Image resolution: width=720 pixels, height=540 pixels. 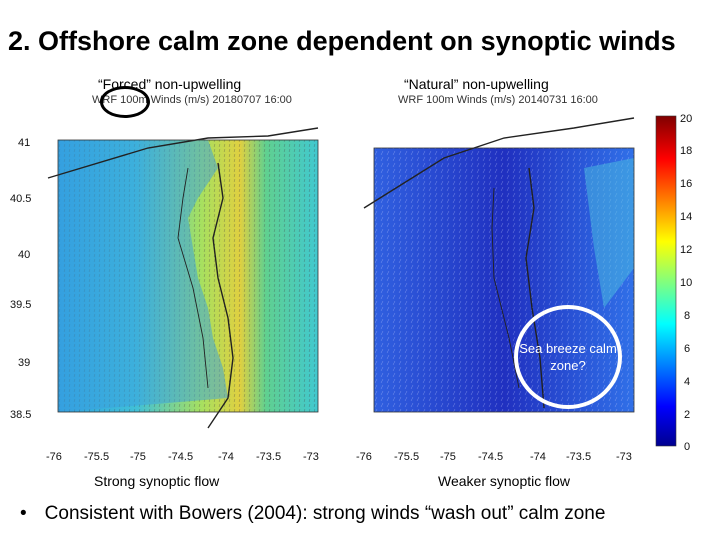 I want to click on left-y-tick: 39.5, so click(x=20, y=305).